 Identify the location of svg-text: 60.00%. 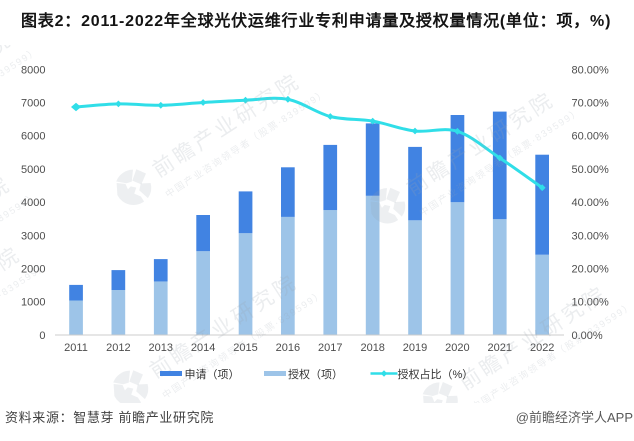
(591, 137).